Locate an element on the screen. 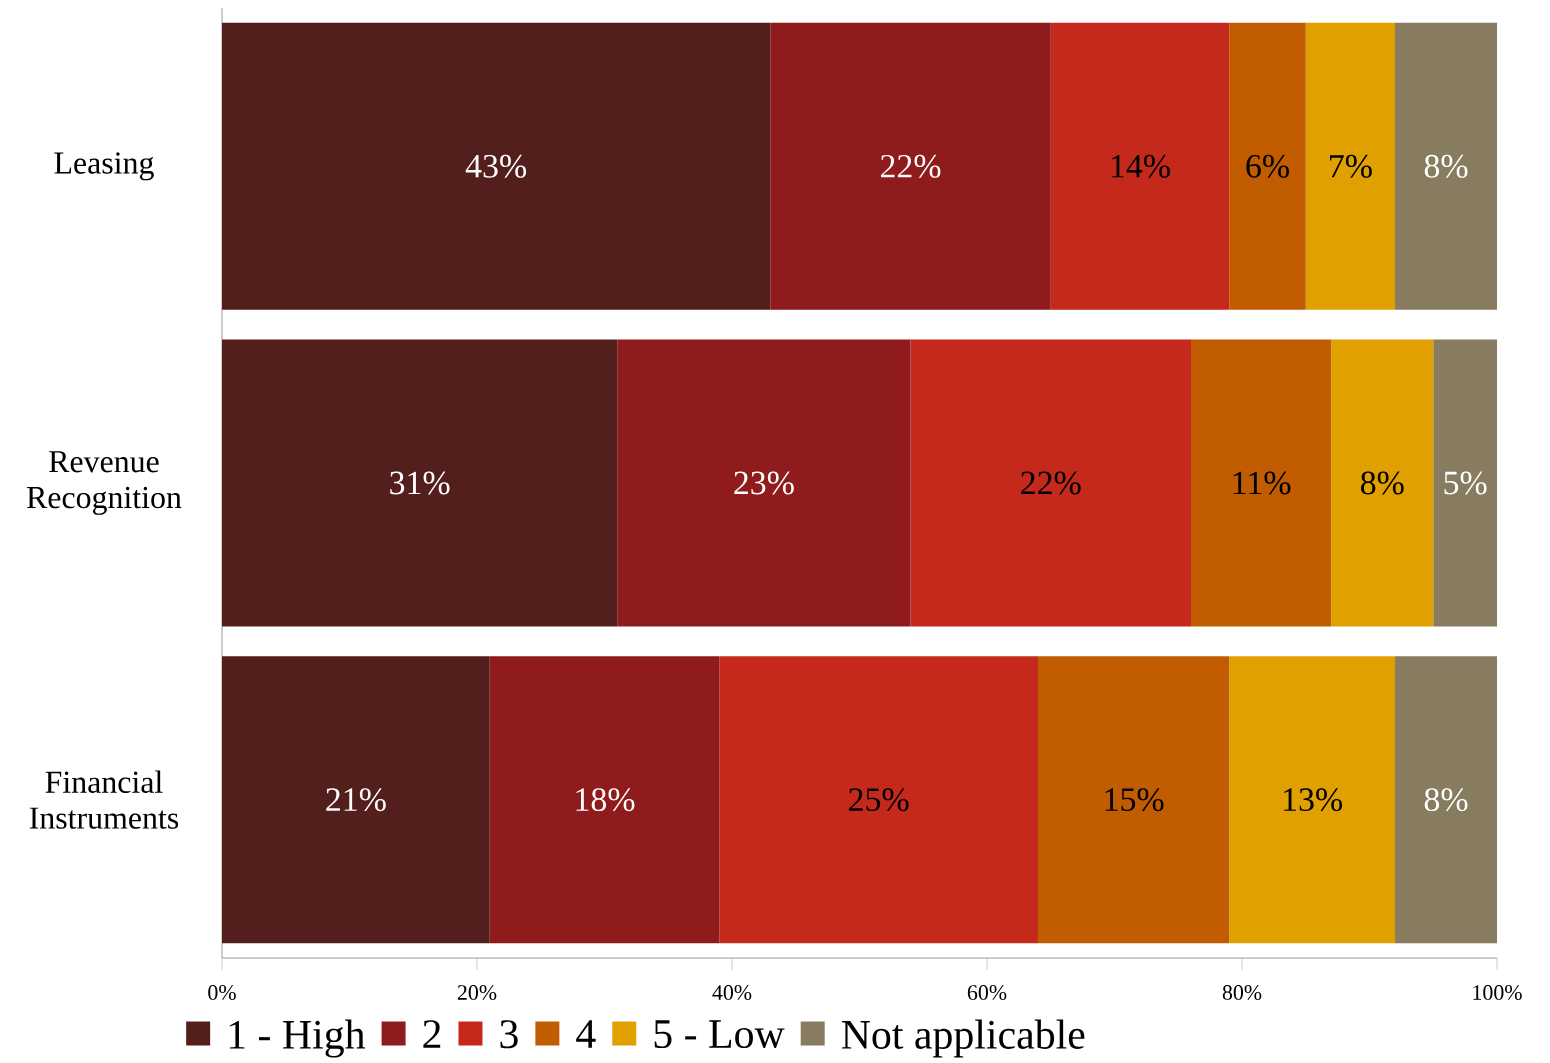 The image size is (1550, 1063). legend-label: Not applicable is located at coordinates (963, 1038).